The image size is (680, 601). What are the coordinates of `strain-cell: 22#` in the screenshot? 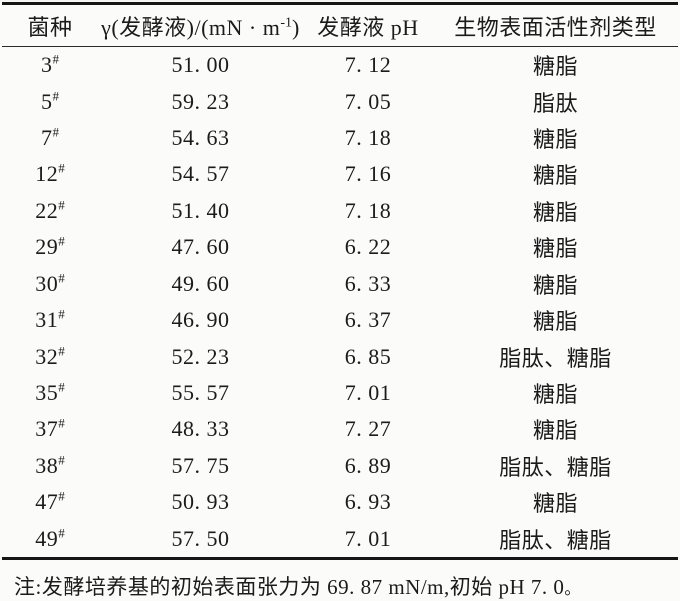 It's located at (50, 211).